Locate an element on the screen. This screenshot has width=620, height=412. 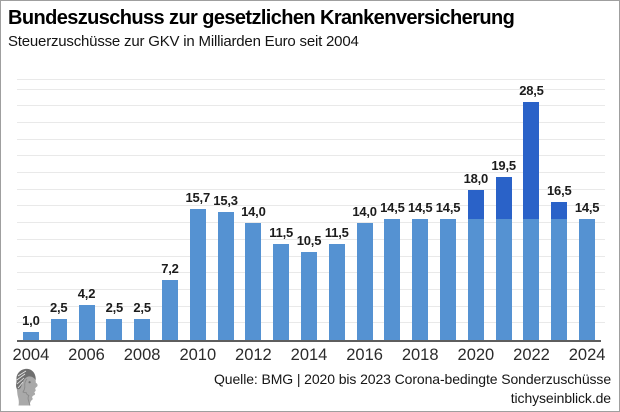
bar-slot-2013: 11,5 is located at coordinates (281, 209).